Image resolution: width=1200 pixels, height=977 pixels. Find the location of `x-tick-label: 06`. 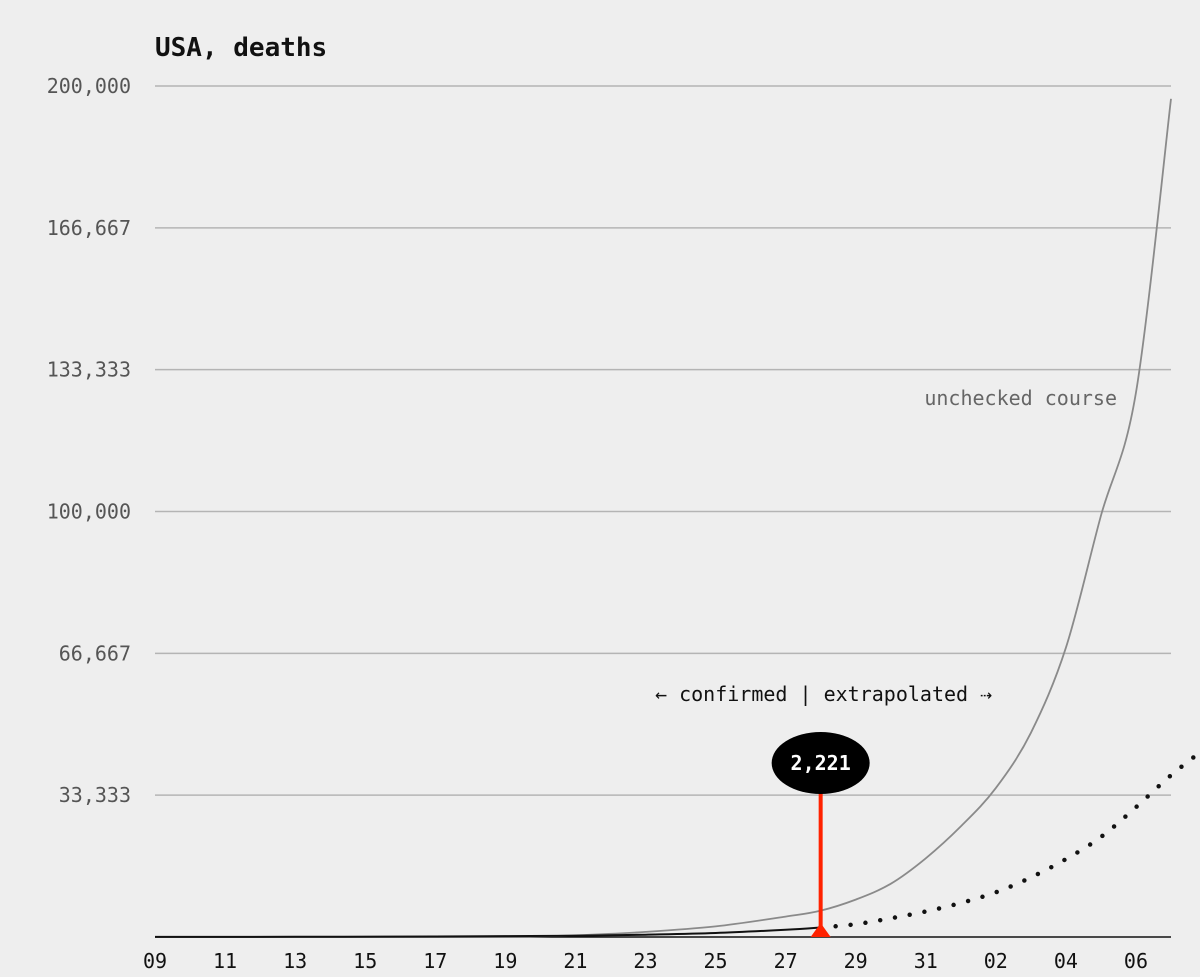

x-tick-label: 06 is located at coordinates (1136, 961).